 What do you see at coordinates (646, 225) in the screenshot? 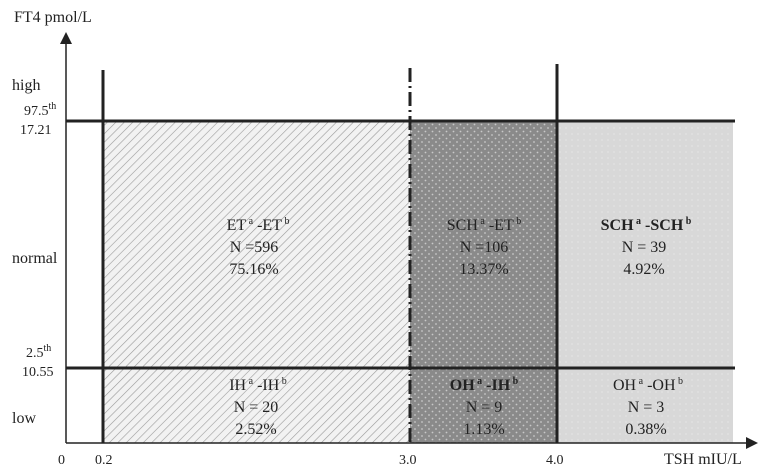
I see `svg-text: SCH a -SCH b` at bounding box center [646, 225].